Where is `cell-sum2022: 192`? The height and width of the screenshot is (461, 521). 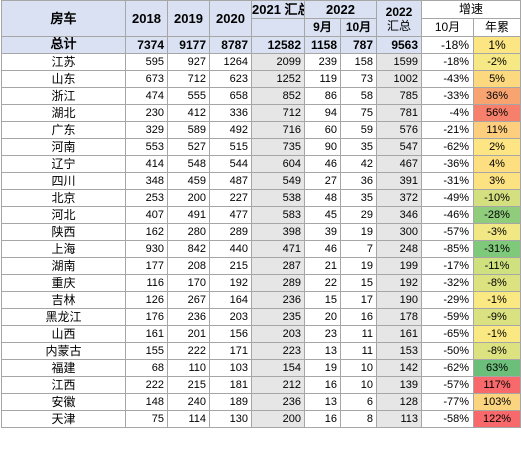
cell-sum2022: 192 is located at coordinates (399, 283).